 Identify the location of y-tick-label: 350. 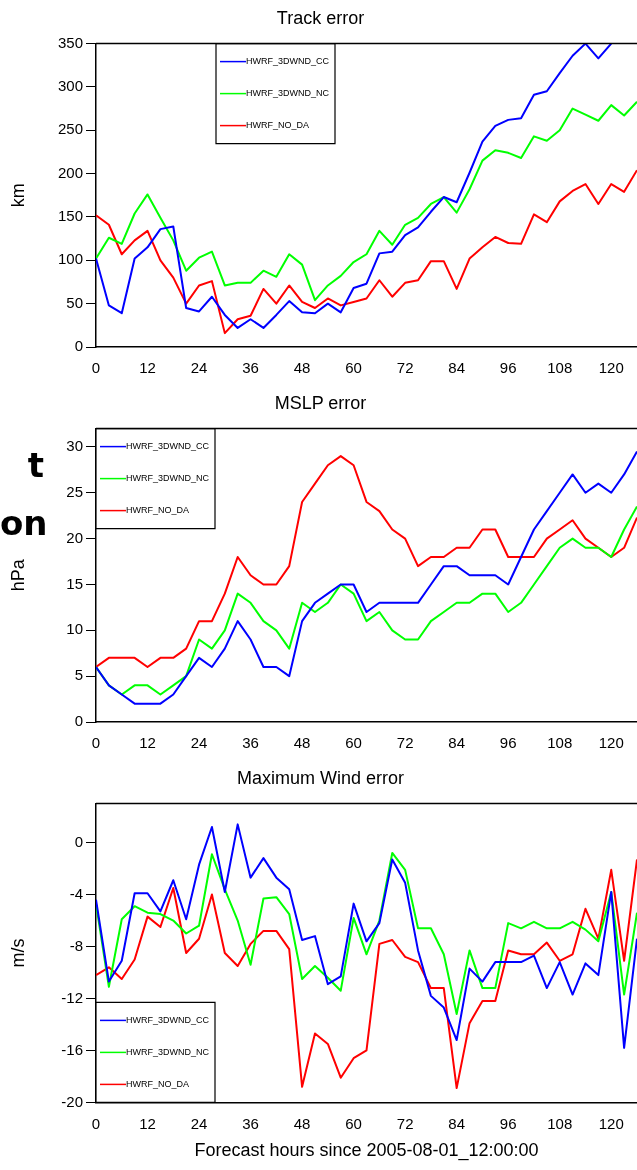
(70, 42).